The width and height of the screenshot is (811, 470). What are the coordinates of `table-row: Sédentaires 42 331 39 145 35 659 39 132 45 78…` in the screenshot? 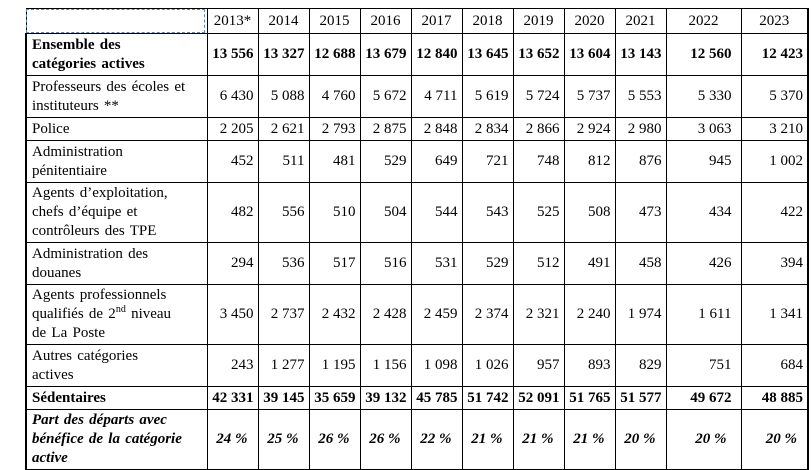 It's located at (417, 398).